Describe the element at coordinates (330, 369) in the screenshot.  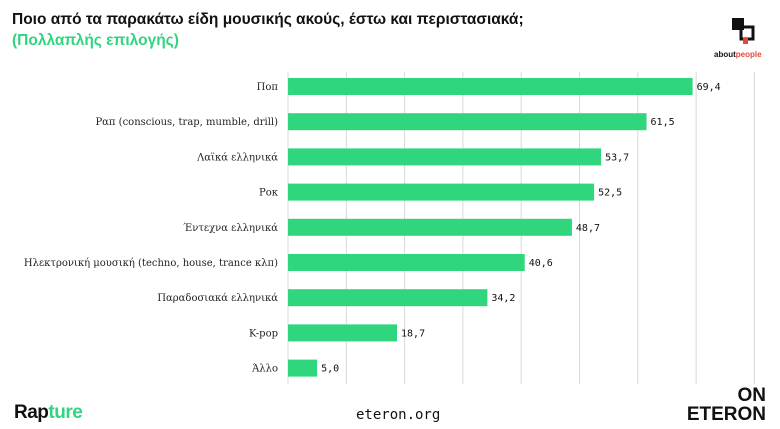
I see `value-label: 5,0` at that location.